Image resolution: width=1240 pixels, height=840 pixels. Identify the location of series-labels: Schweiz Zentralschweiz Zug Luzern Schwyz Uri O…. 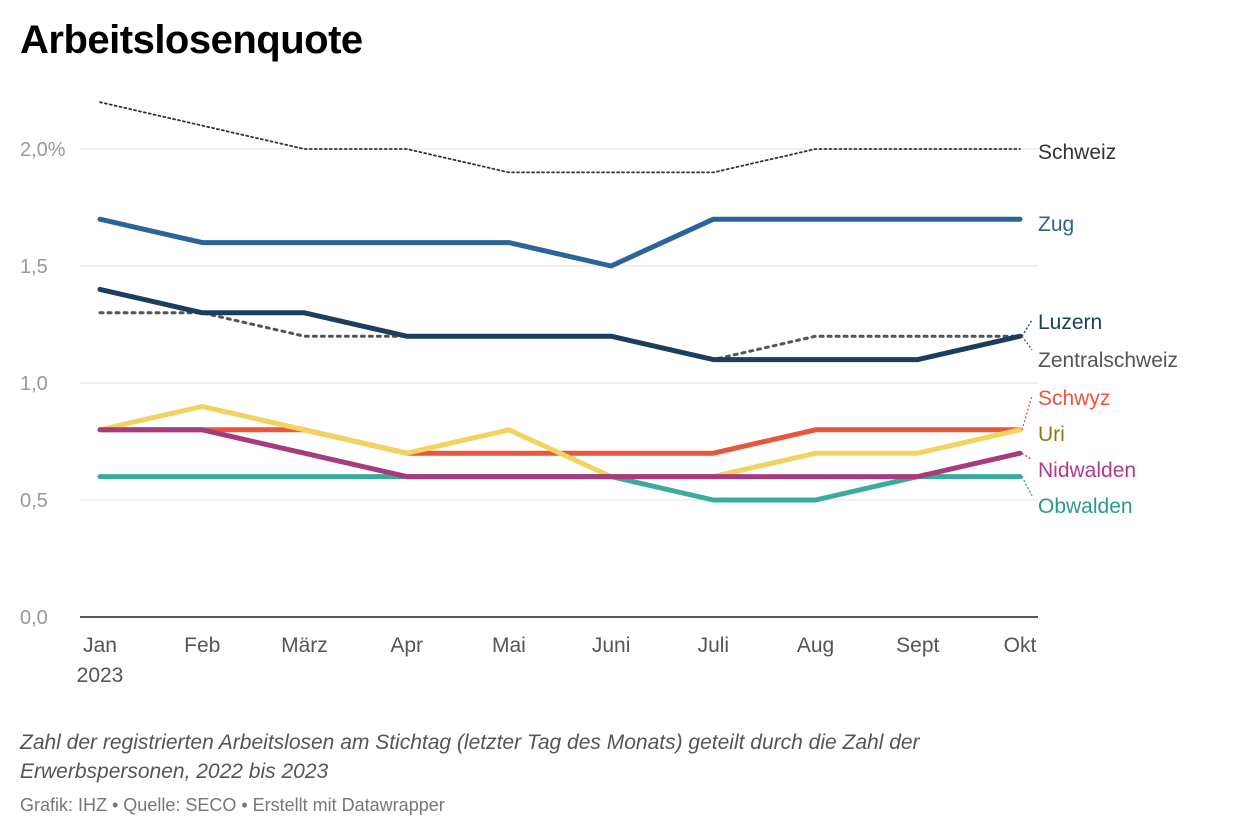
(1099, 329).